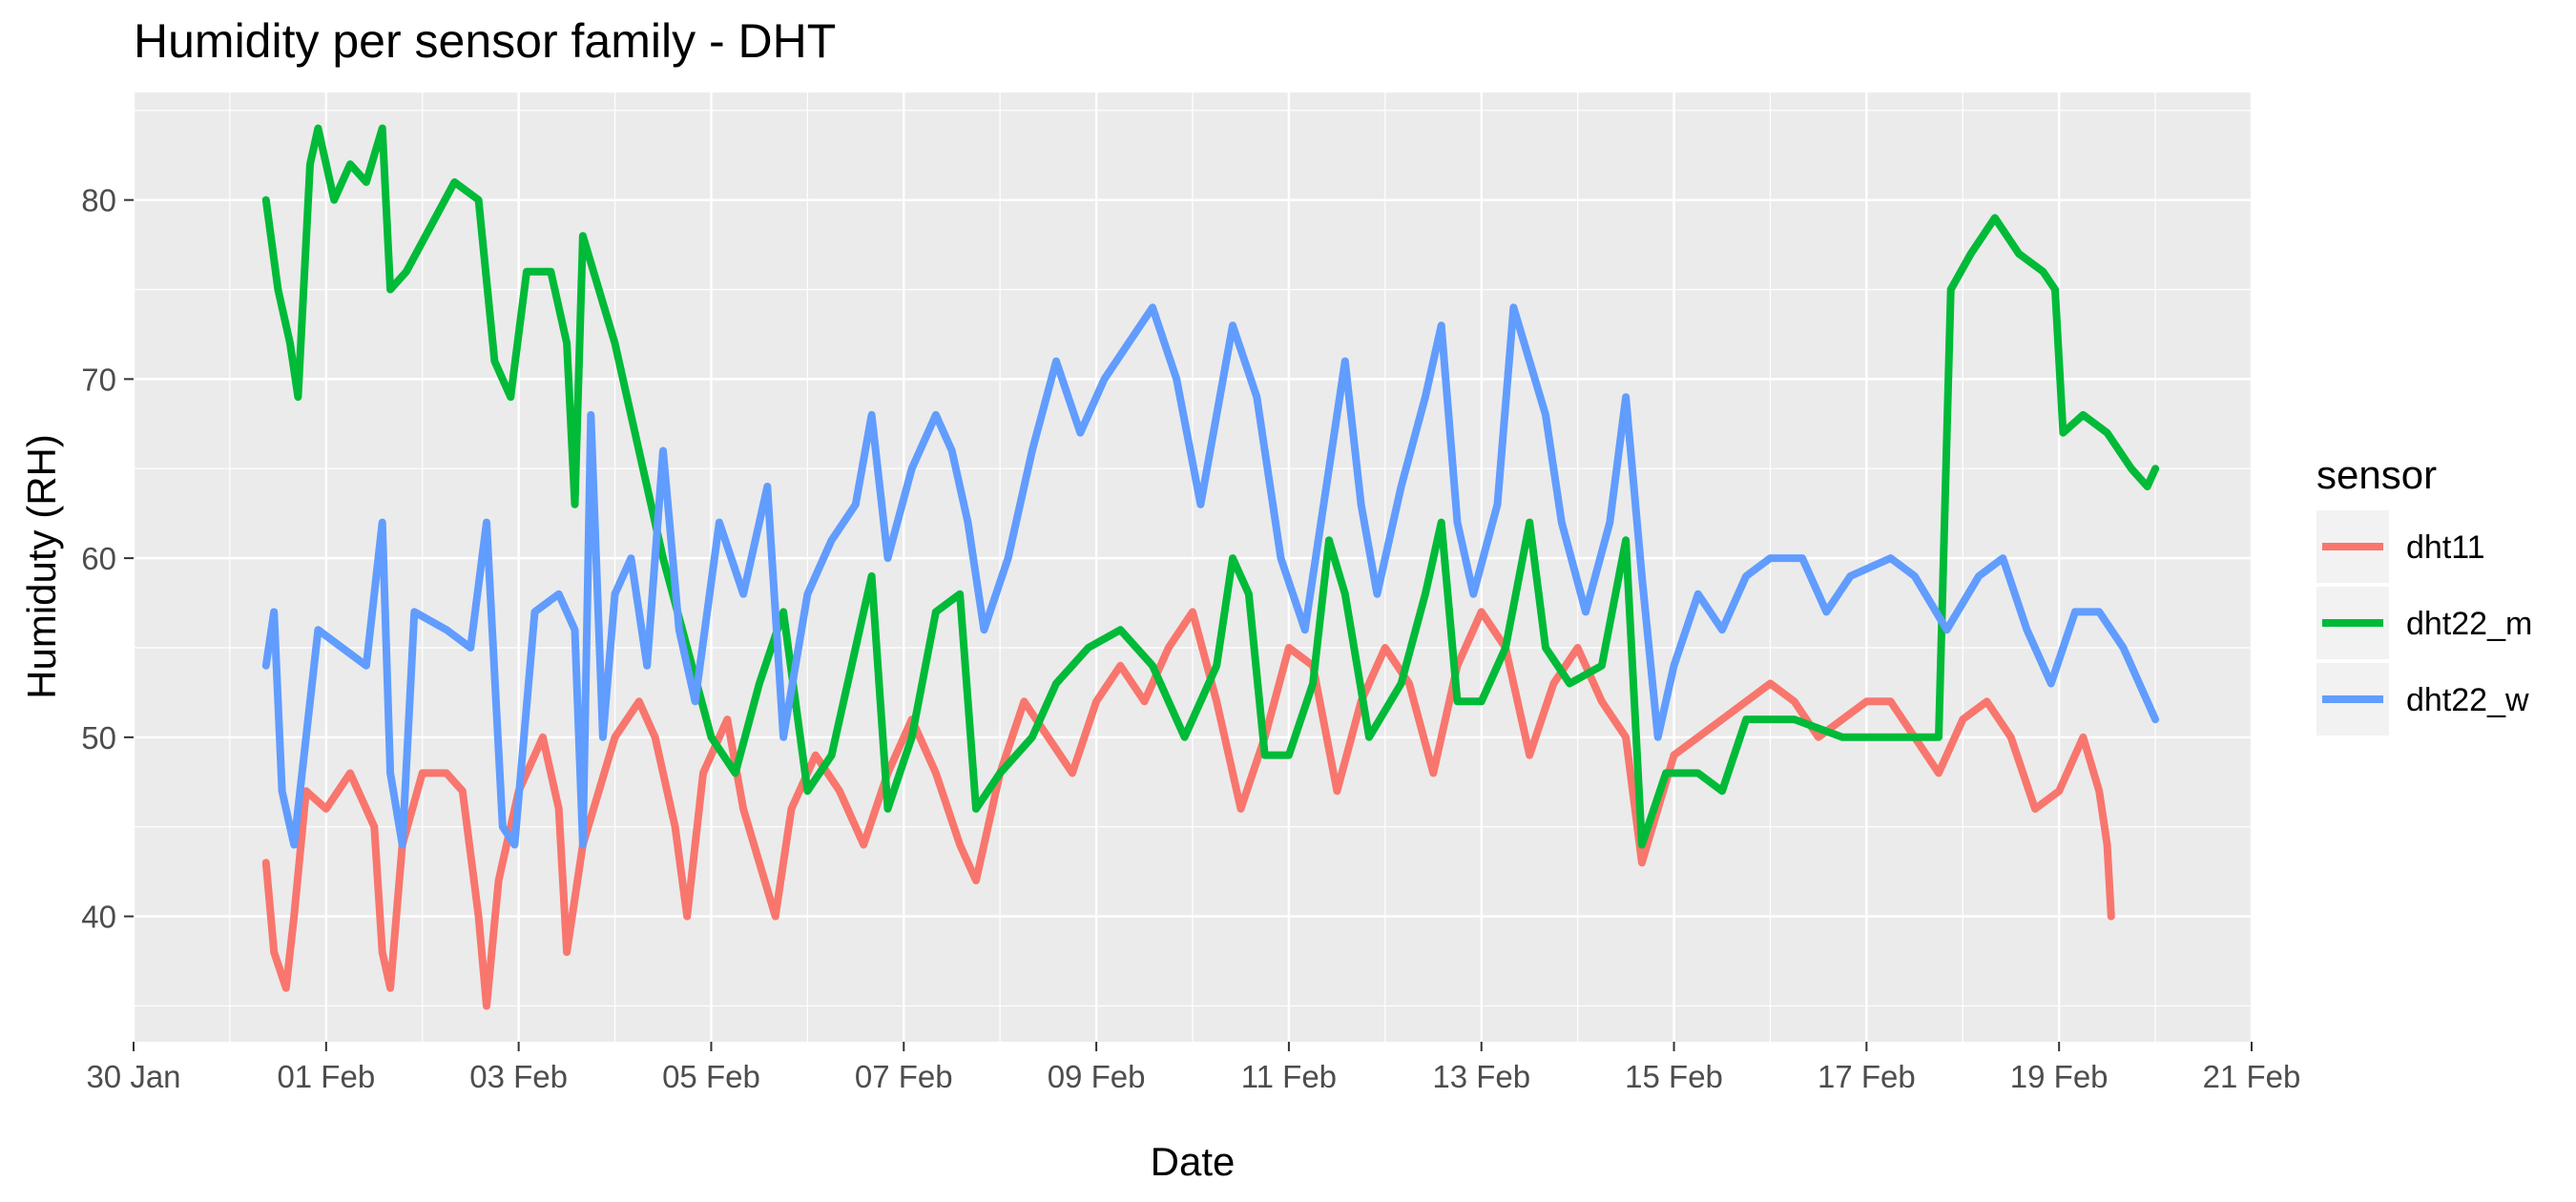 The height and width of the screenshot is (1202, 2576). Describe the element at coordinates (41, 566) in the screenshot. I see `y-axis-label: Humiduty (RH)` at that location.